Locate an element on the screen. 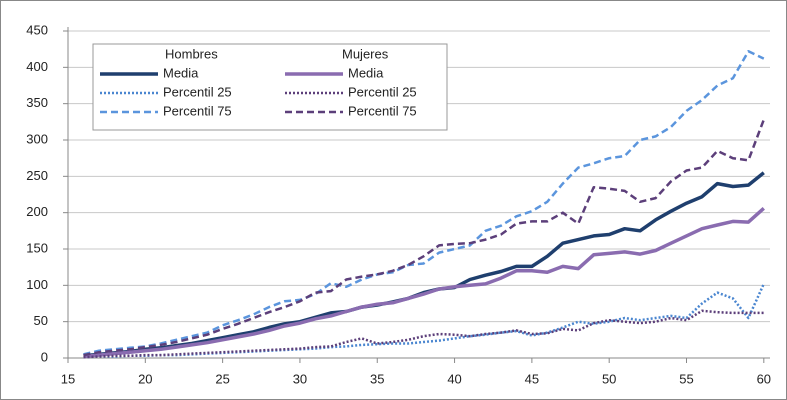  y-tick-label: 150 is located at coordinates (37, 247).